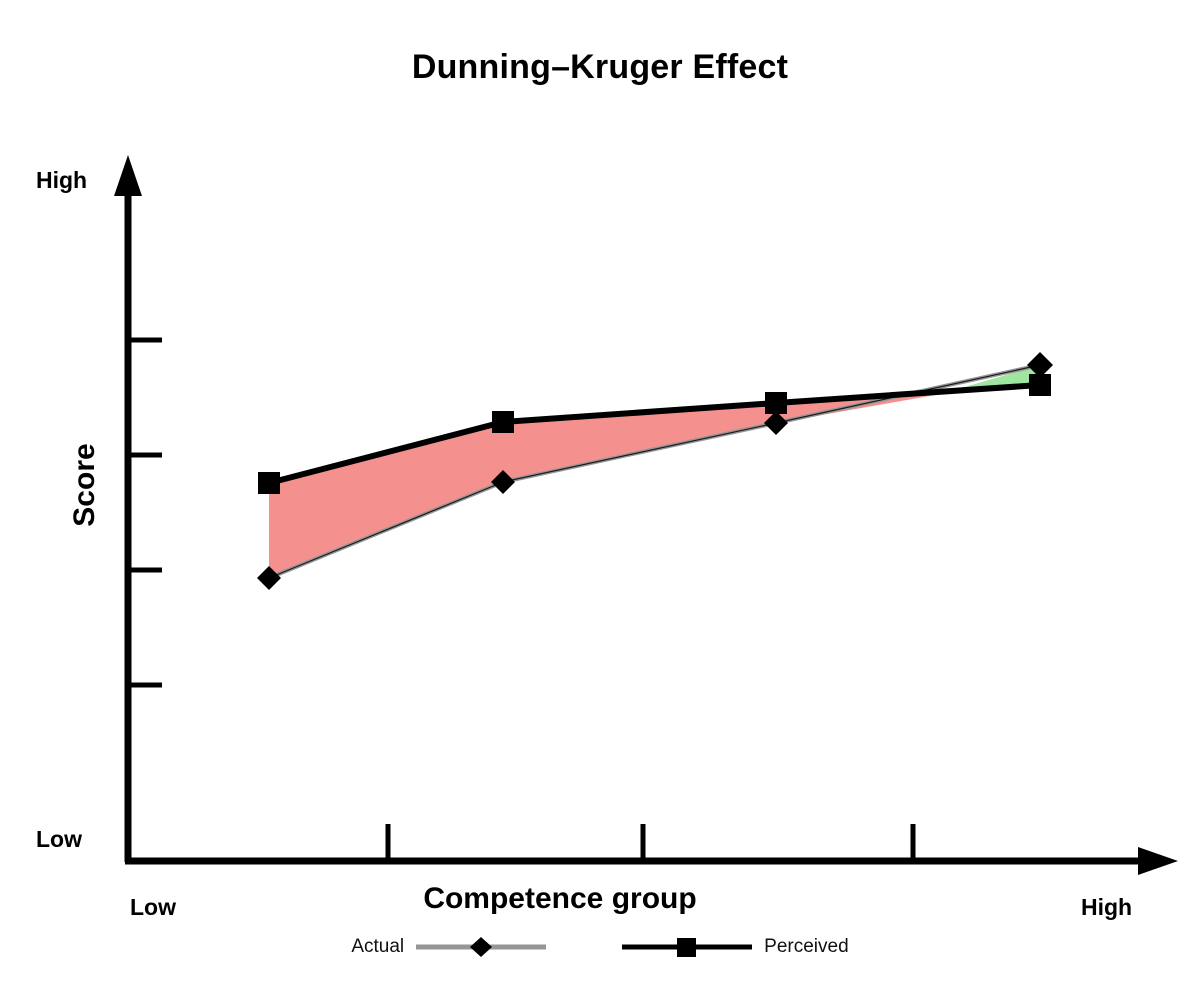  What do you see at coordinates (1158, 861) in the screenshot?
I see `x-axis-arrow-icon` at bounding box center [1158, 861].